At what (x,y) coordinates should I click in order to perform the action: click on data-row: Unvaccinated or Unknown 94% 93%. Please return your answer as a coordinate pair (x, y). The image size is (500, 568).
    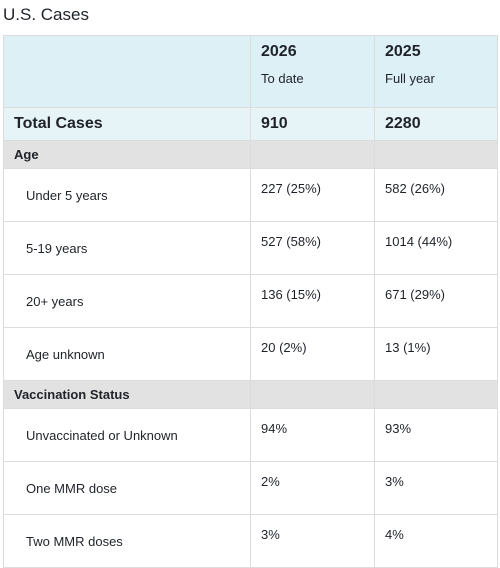
    Looking at the image, I should click on (250, 435).